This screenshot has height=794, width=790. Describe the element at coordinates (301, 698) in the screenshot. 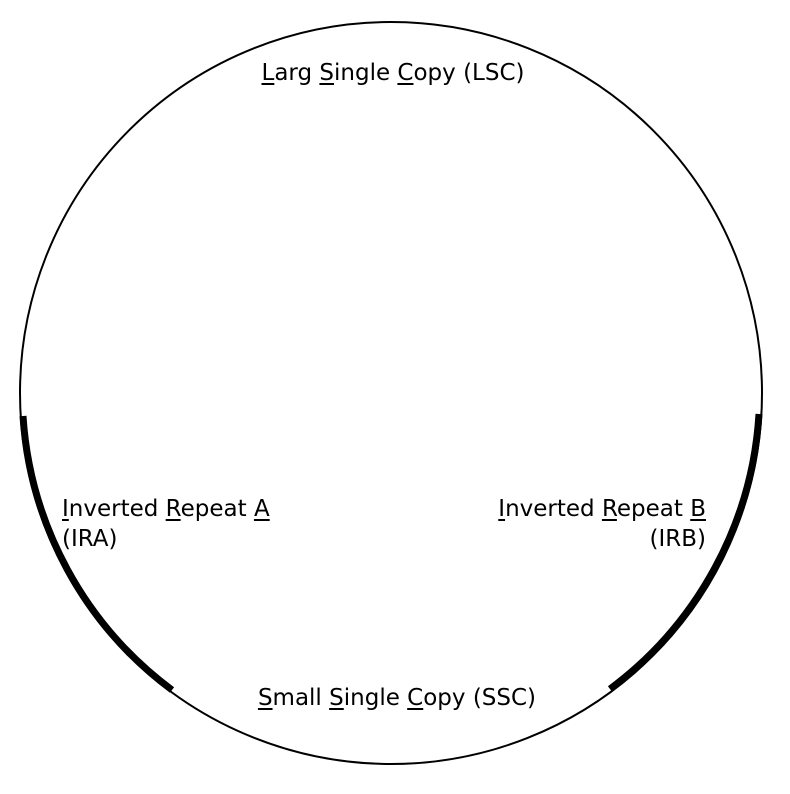

I see `label-fragment: mall` at that location.